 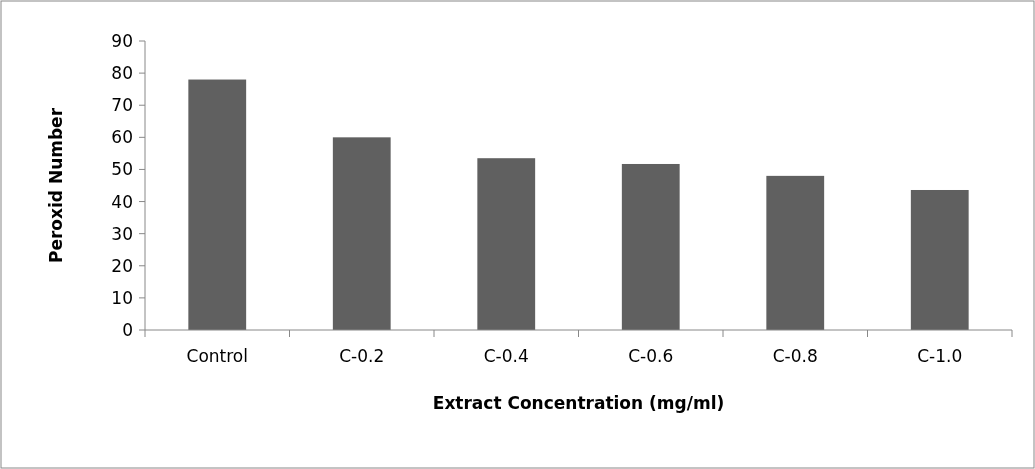 What do you see at coordinates (578, 403) in the screenshot?
I see `x-axis-title: Extract Concentration (mg/ml)` at bounding box center [578, 403].